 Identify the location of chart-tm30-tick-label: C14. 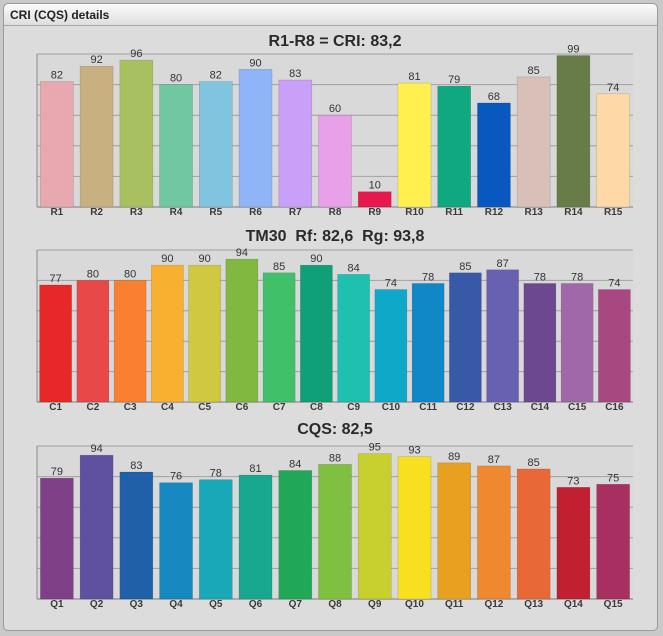
(540, 407).